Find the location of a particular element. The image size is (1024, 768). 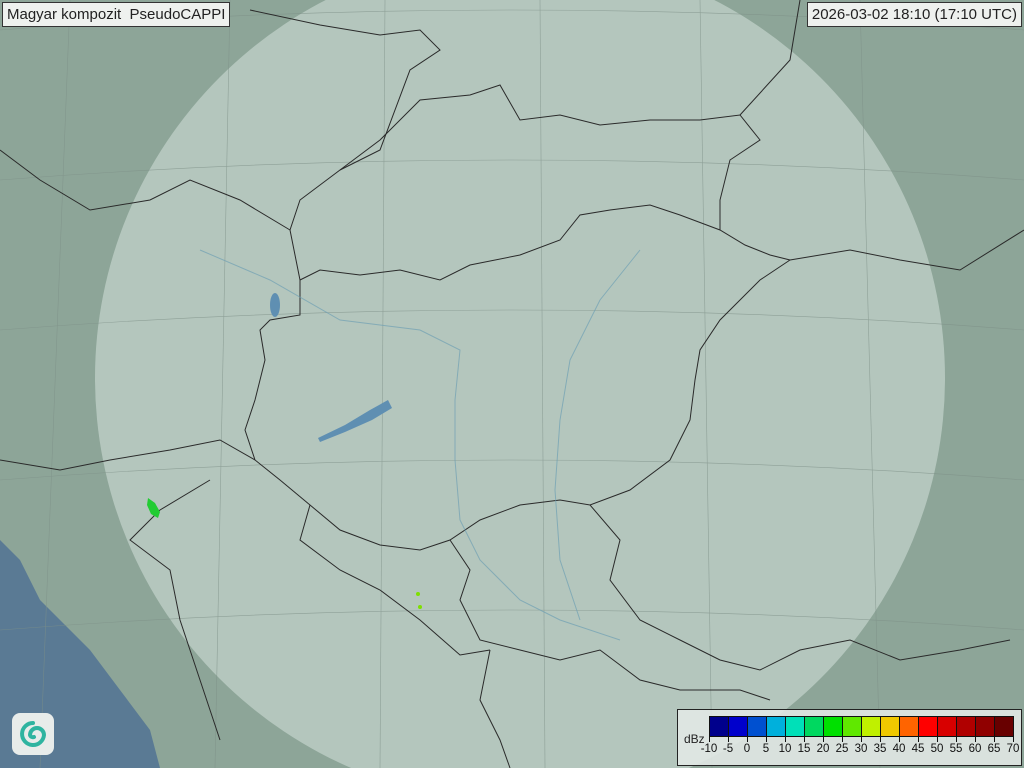

tick-label: 10 is located at coordinates (785, 749).